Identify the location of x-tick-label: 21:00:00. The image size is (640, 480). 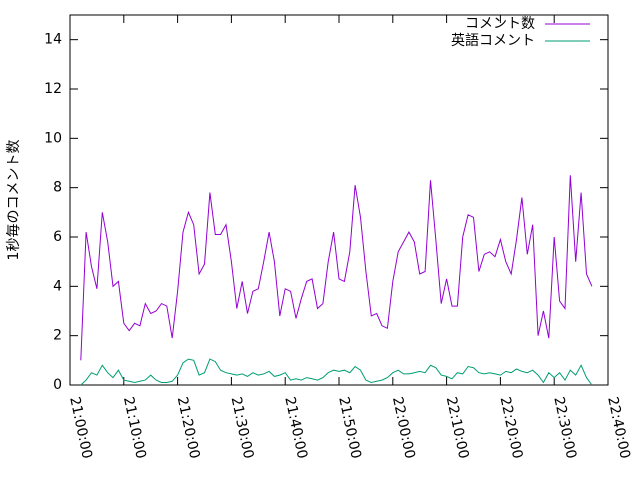
(80, 427).